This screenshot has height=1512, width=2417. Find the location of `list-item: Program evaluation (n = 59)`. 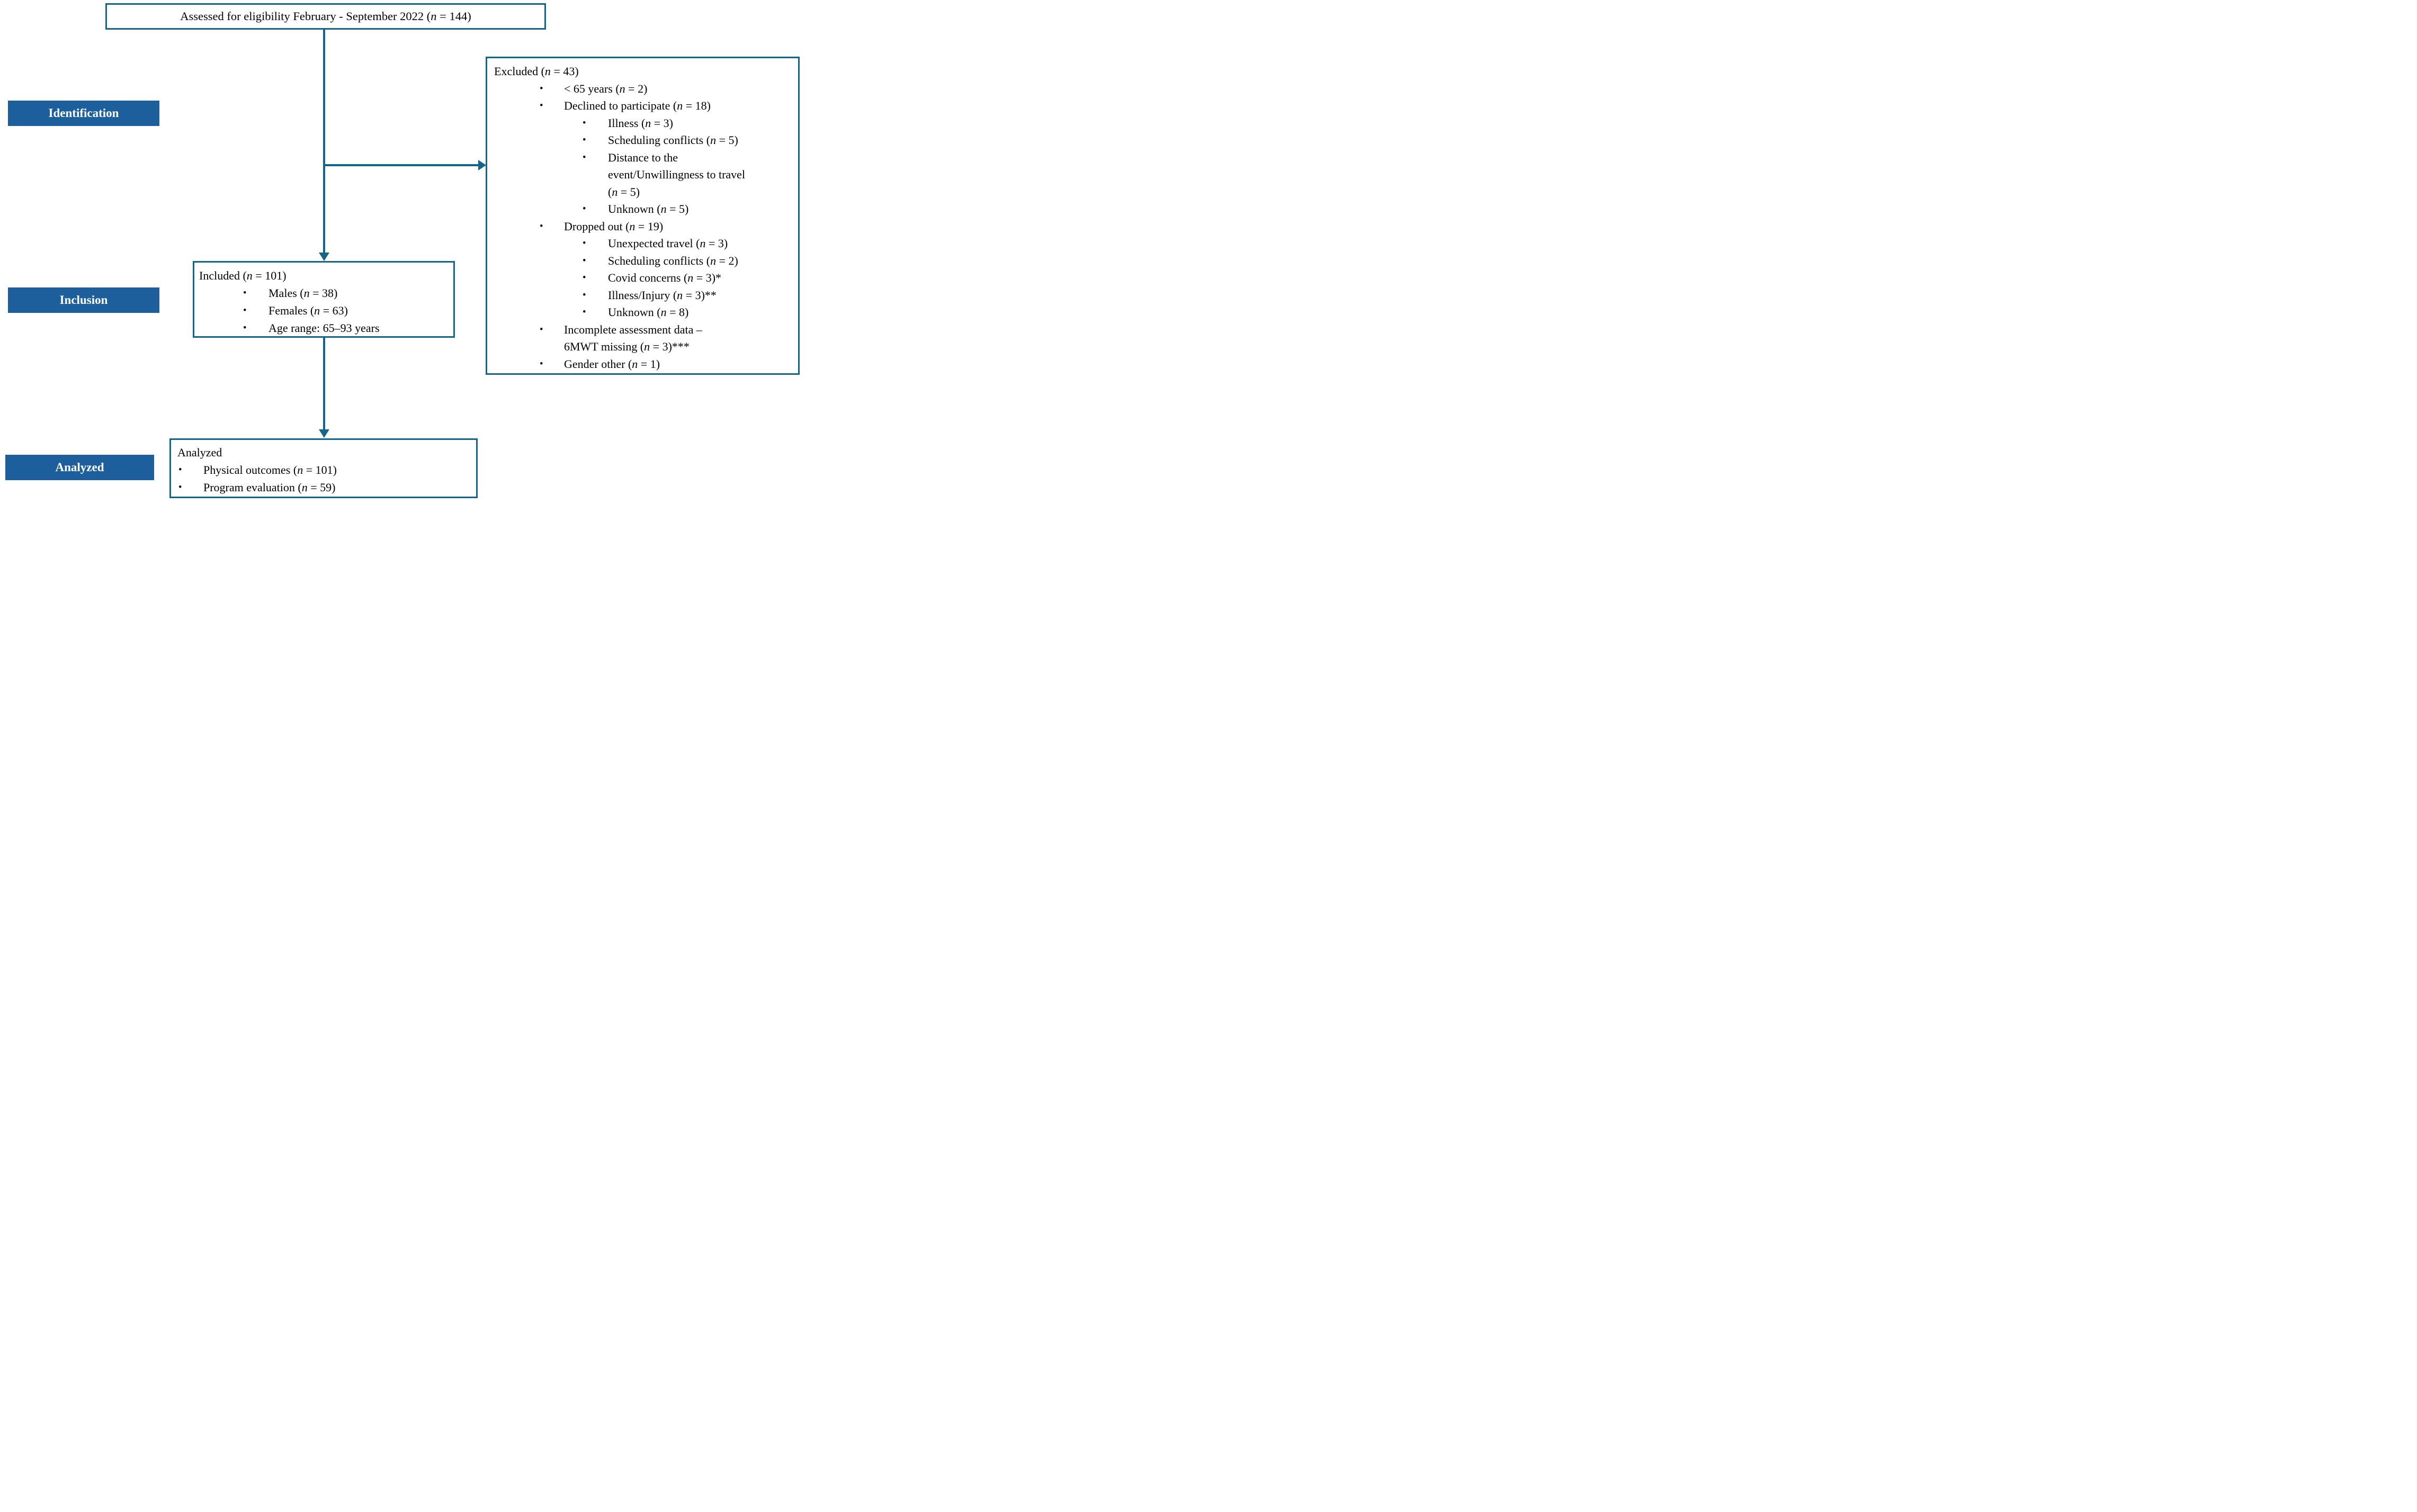

list-item: Program evaluation (n = 59) is located at coordinates (321, 487).